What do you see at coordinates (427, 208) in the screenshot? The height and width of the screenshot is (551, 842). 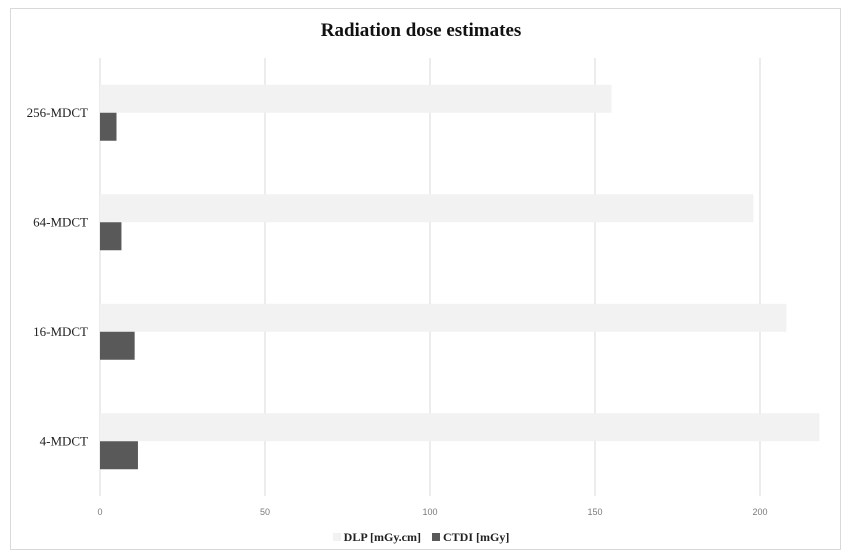 I see `bar-dlp-64-mdct` at bounding box center [427, 208].